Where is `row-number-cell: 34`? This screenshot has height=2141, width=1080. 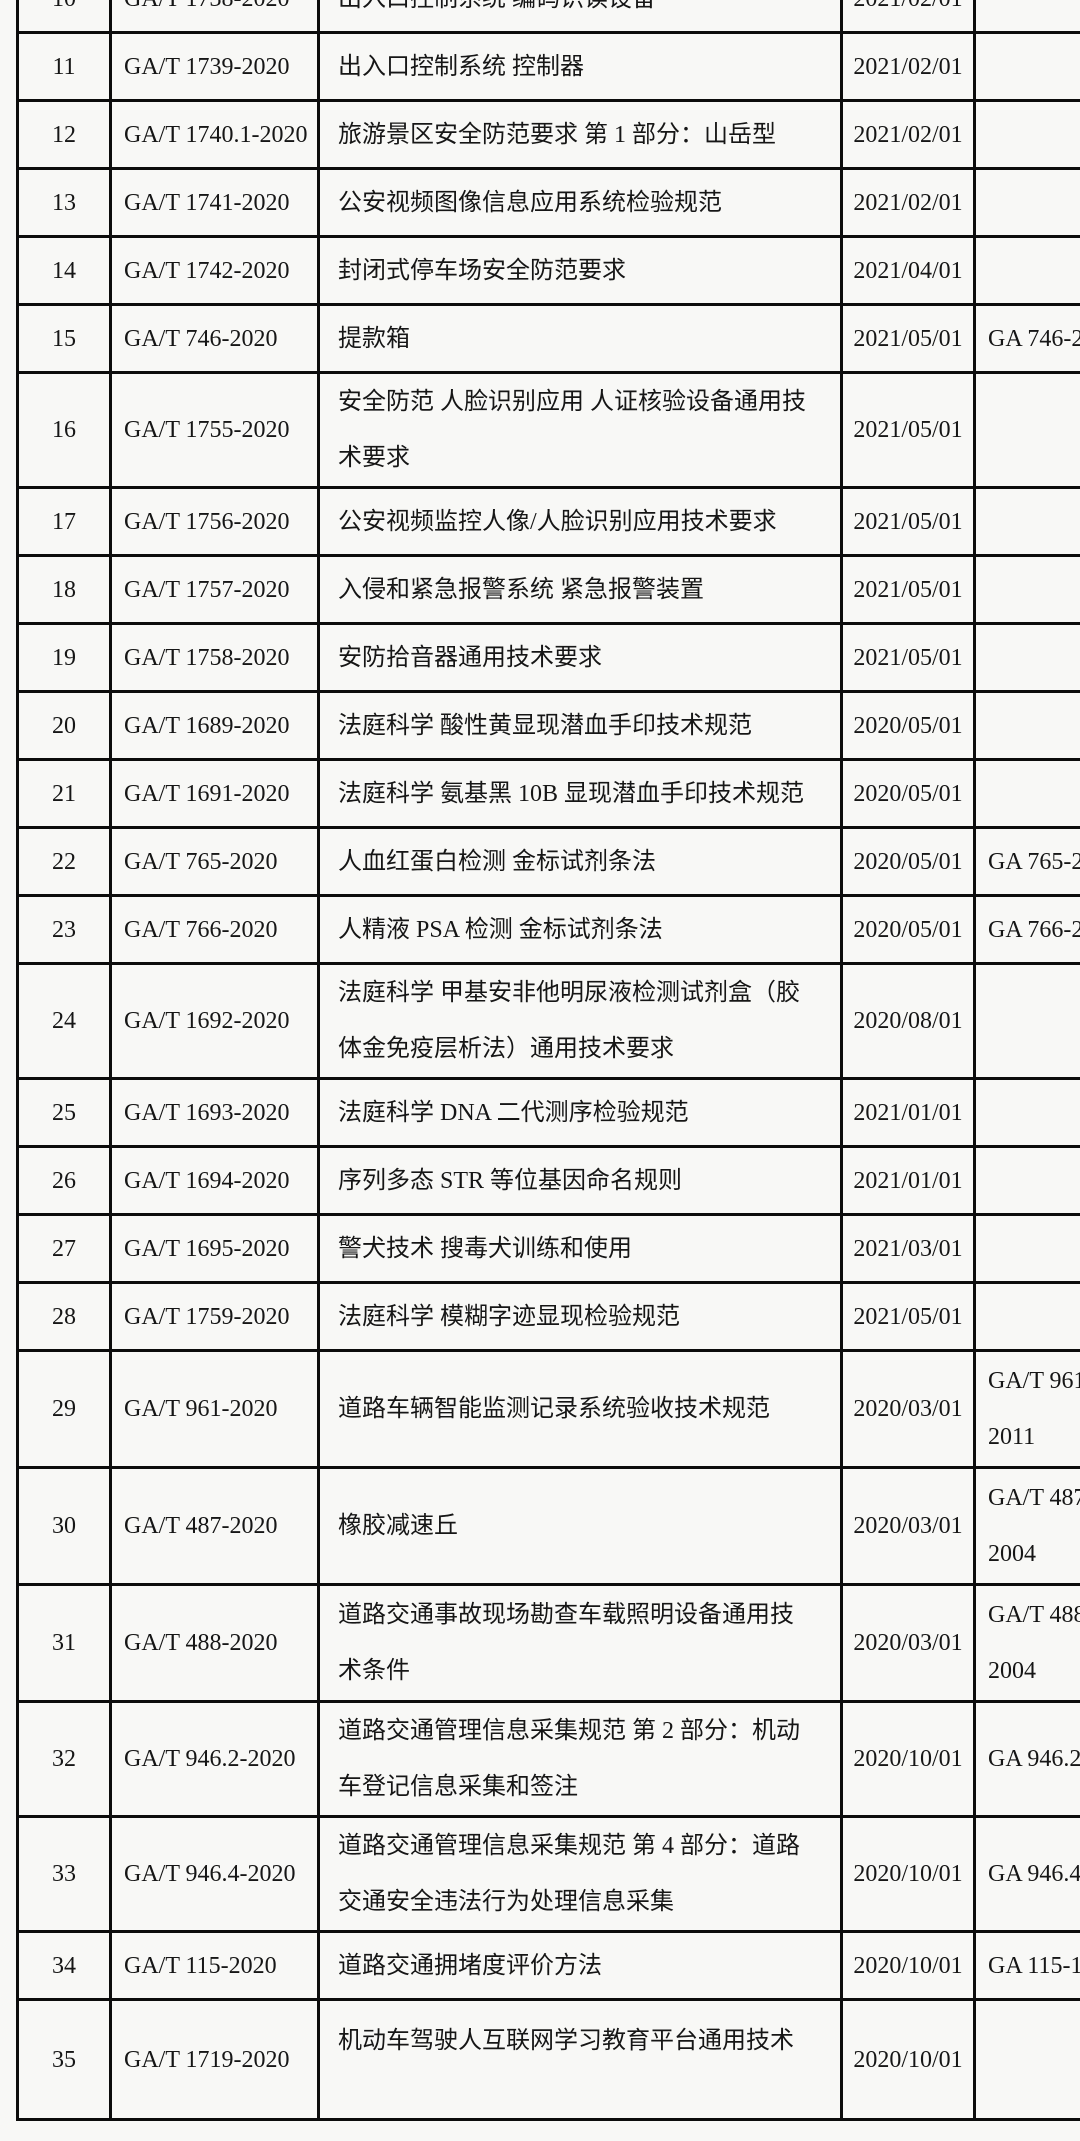 row-number-cell: 34 is located at coordinates (64, 1965).